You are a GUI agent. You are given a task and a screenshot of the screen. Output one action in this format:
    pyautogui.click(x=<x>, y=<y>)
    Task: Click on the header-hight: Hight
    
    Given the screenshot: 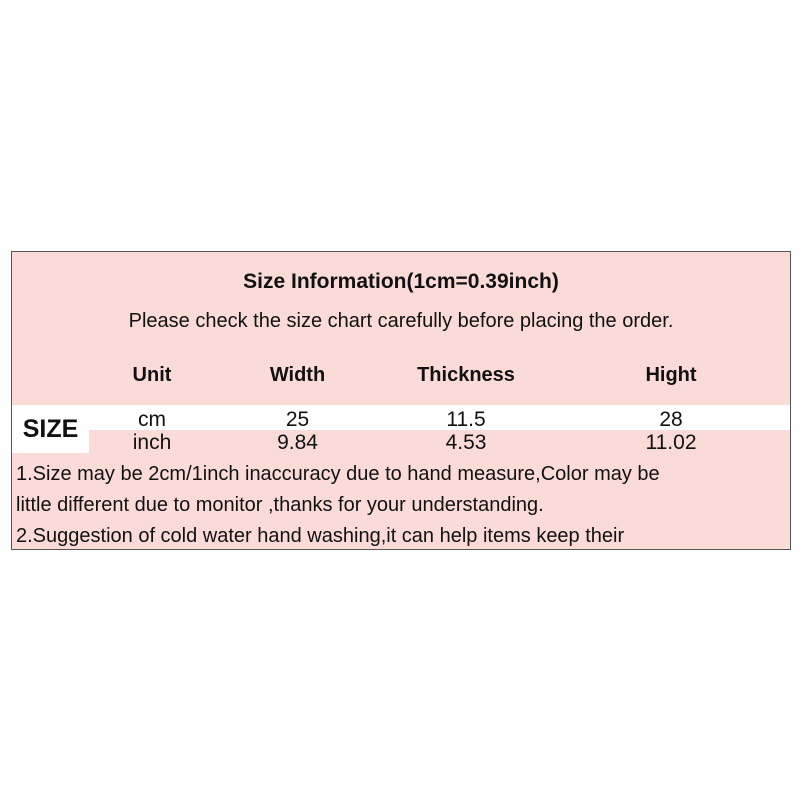 What is the action you would take?
    pyautogui.click(x=671, y=376)
    